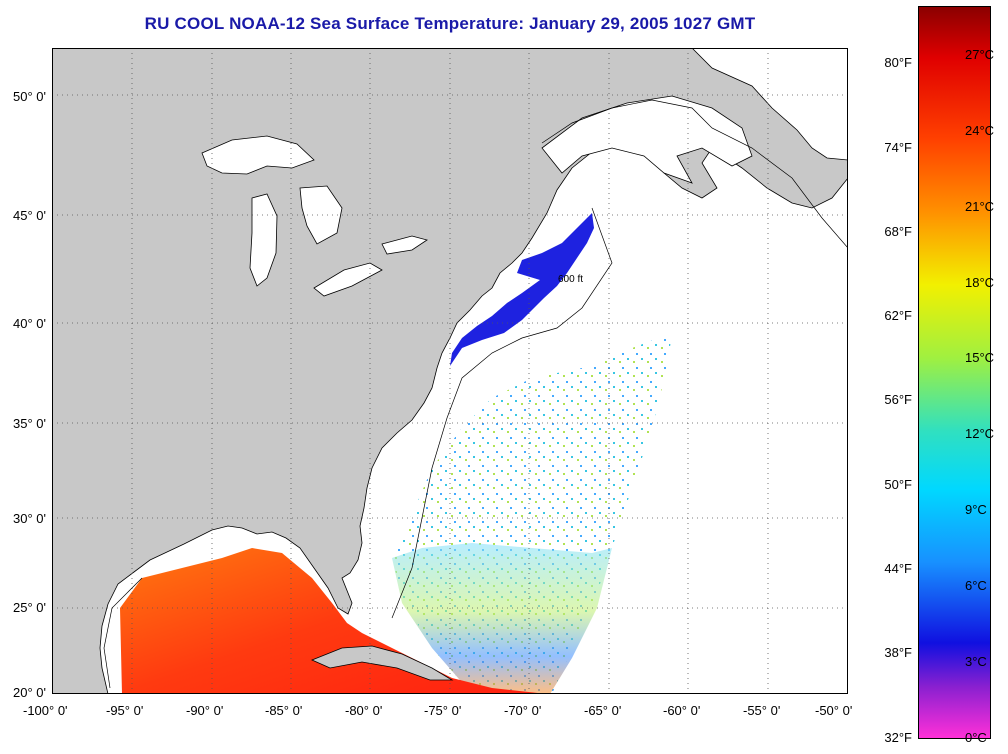 The image size is (1008, 754). What do you see at coordinates (263, 240) in the screenshot?
I see `lake-michigan` at bounding box center [263, 240].